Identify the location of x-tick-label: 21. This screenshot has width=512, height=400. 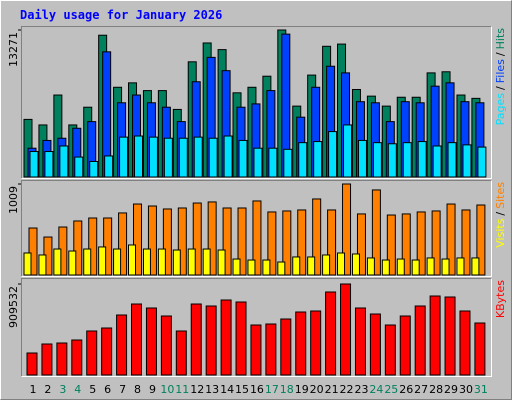
(332, 389).